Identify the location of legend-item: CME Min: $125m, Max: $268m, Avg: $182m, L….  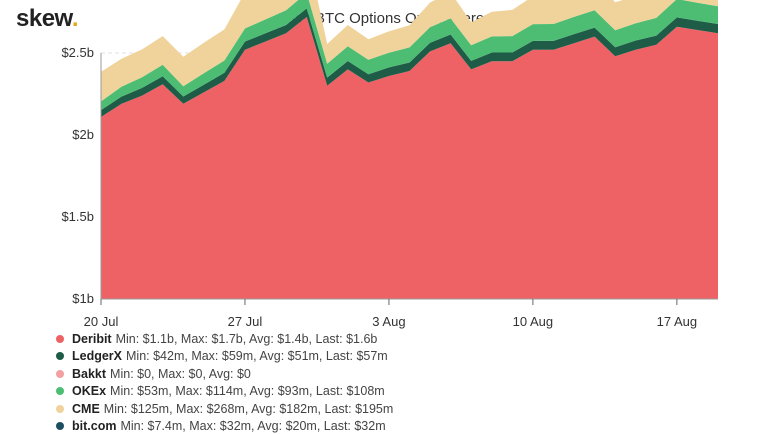
(224, 409).